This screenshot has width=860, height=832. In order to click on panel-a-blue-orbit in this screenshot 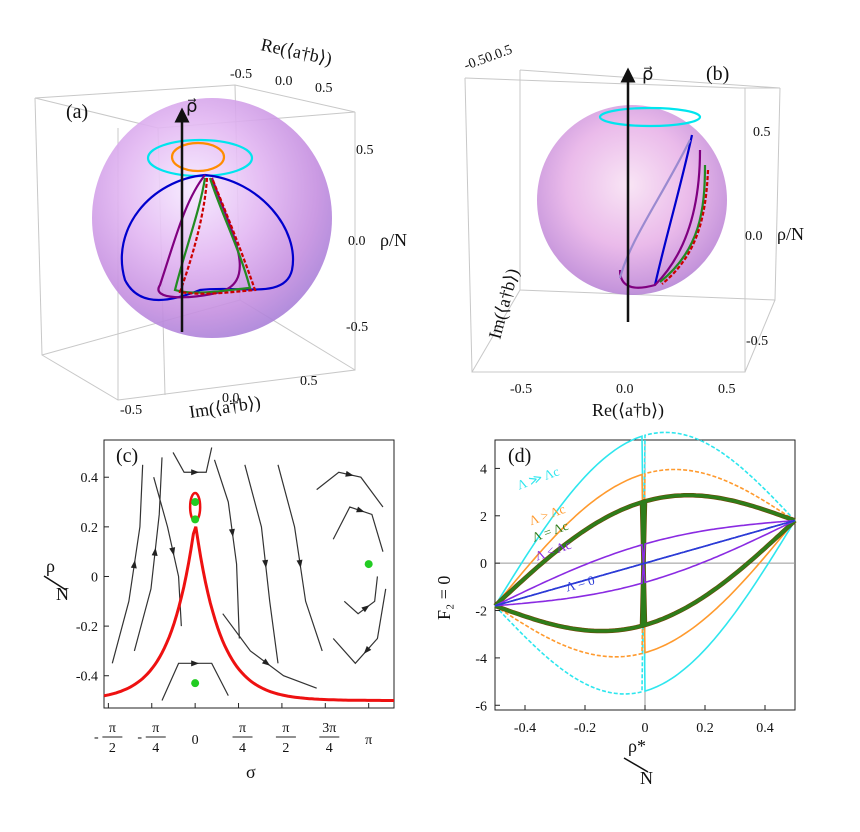, I will do `click(207, 237)`.